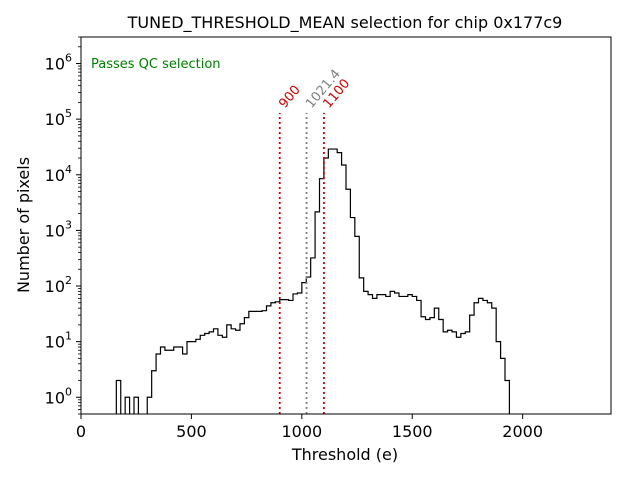 This screenshot has height=480, width=640. Describe the element at coordinates (344, 454) in the screenshot. I see `x-axis-label: Threshold (e)` at that location.